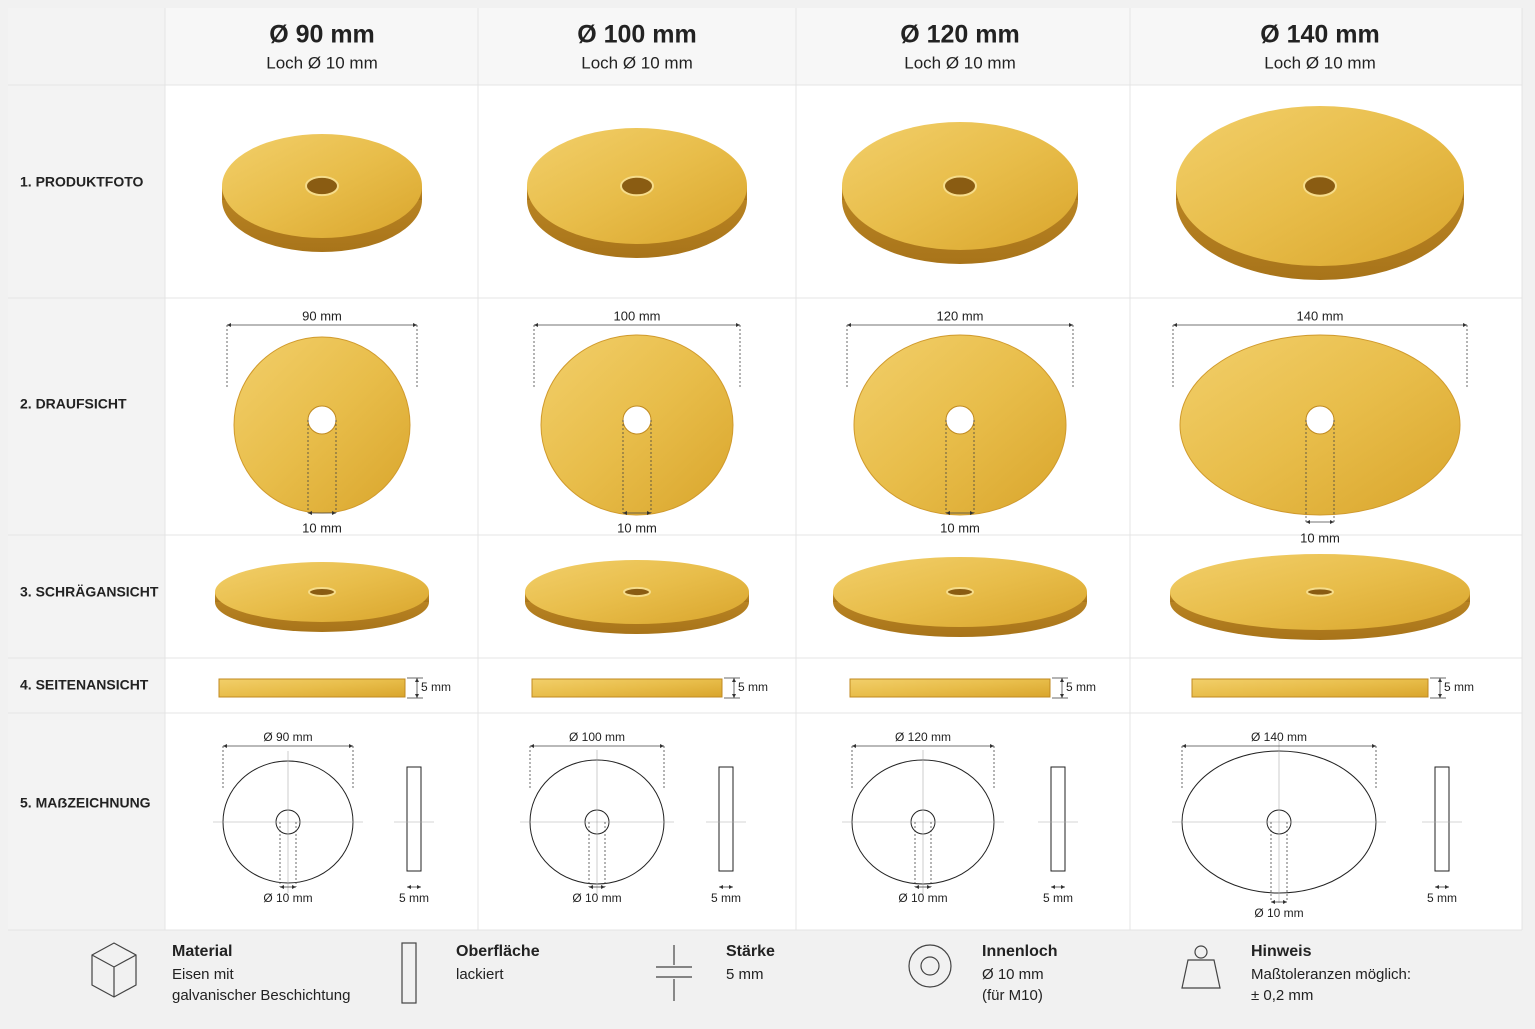  Describe the element at coordinates (597, 737) in the screenshot. I see `dimension-label: Ø 100 mm` at that location.